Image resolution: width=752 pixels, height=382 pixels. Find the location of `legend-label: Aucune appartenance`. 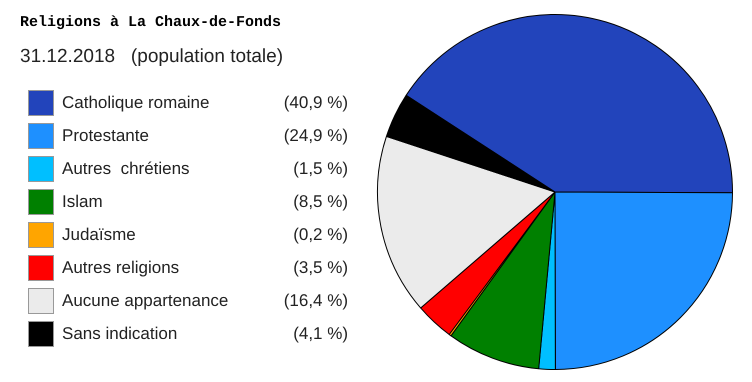

legend-label: Aucune appartenance is located at coordinates (146, 300).